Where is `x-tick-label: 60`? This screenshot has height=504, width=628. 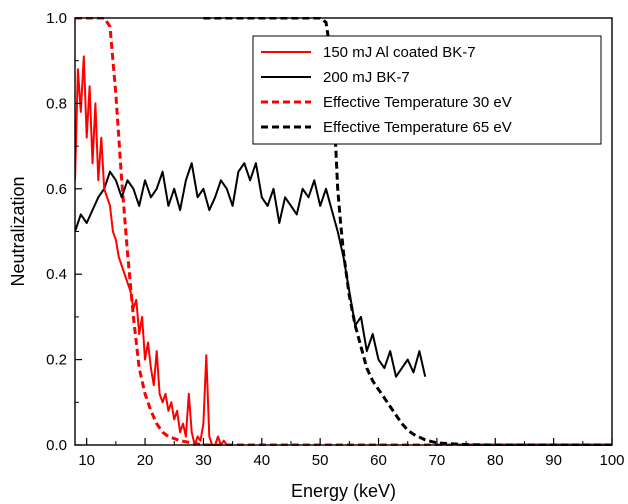
x-tick-label: 60 is located at coordinates (378, 460).